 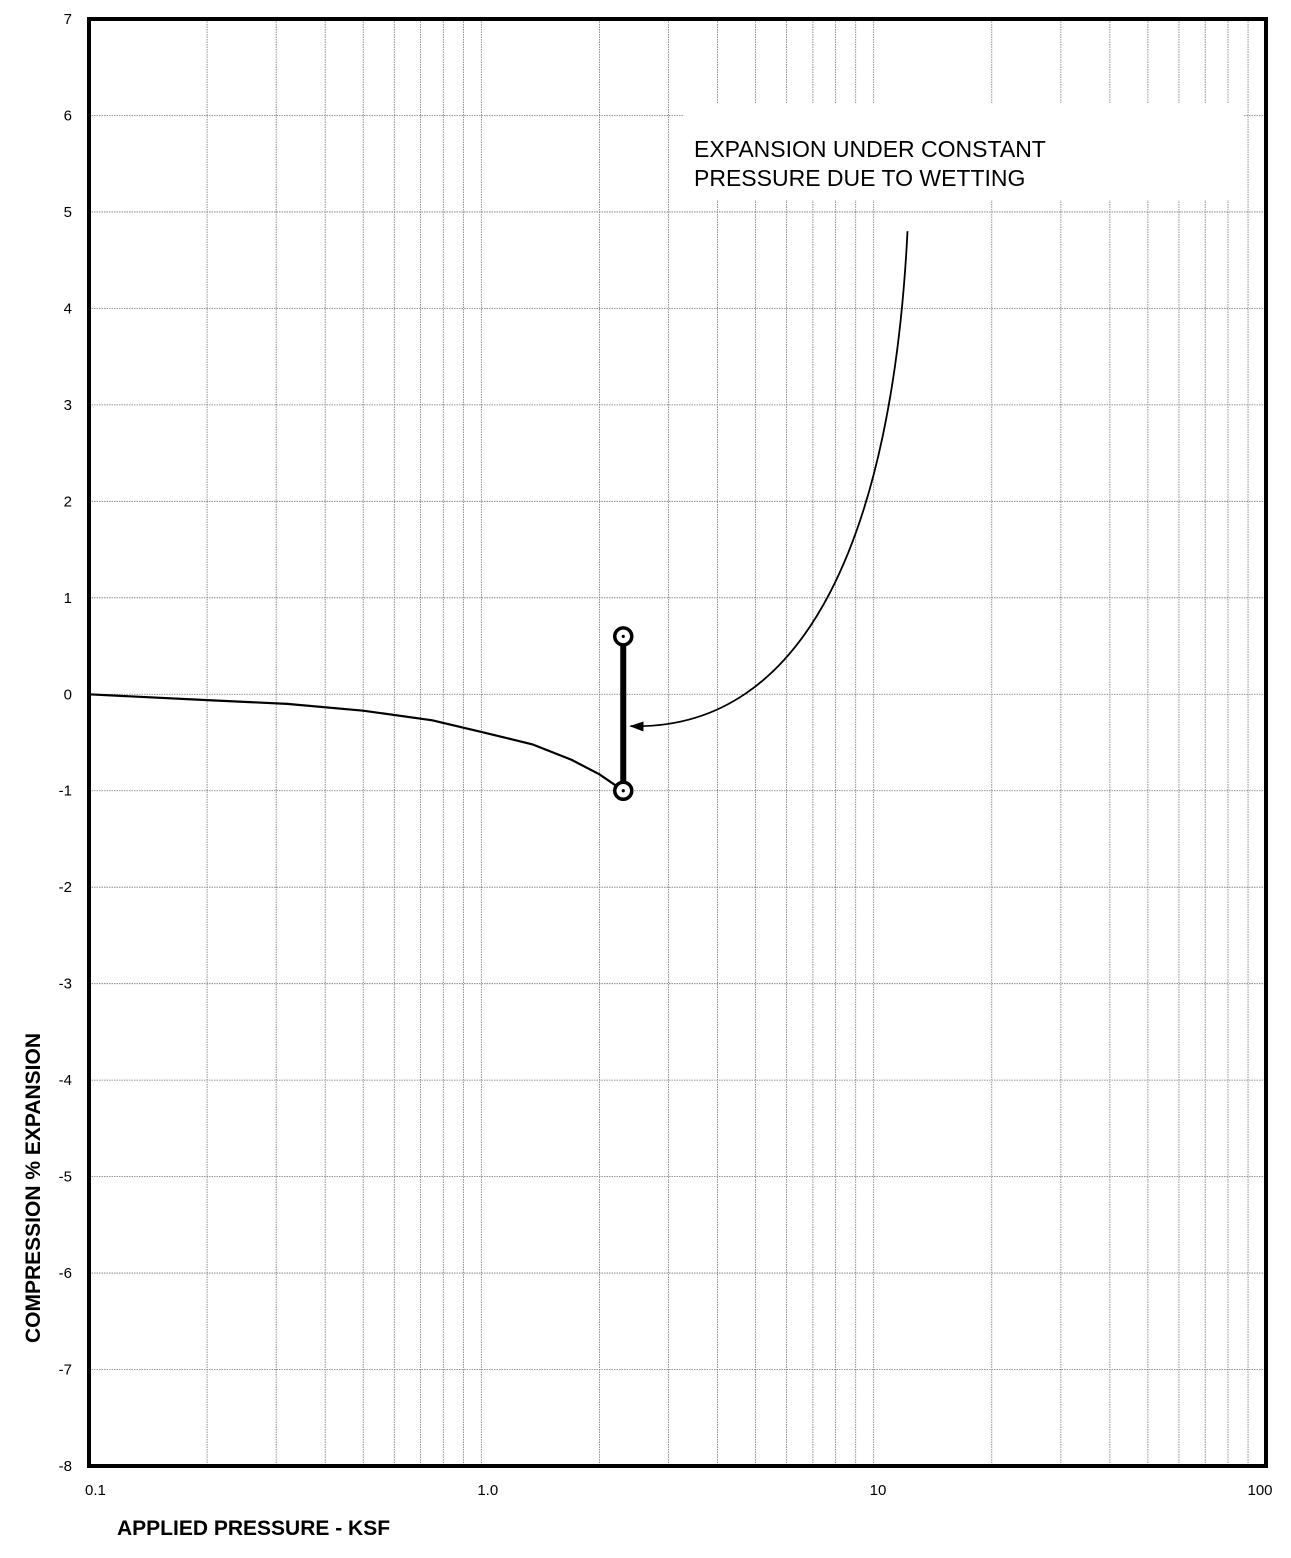 I want to click on y-tick-label: -3, so click(x=65, y=984).